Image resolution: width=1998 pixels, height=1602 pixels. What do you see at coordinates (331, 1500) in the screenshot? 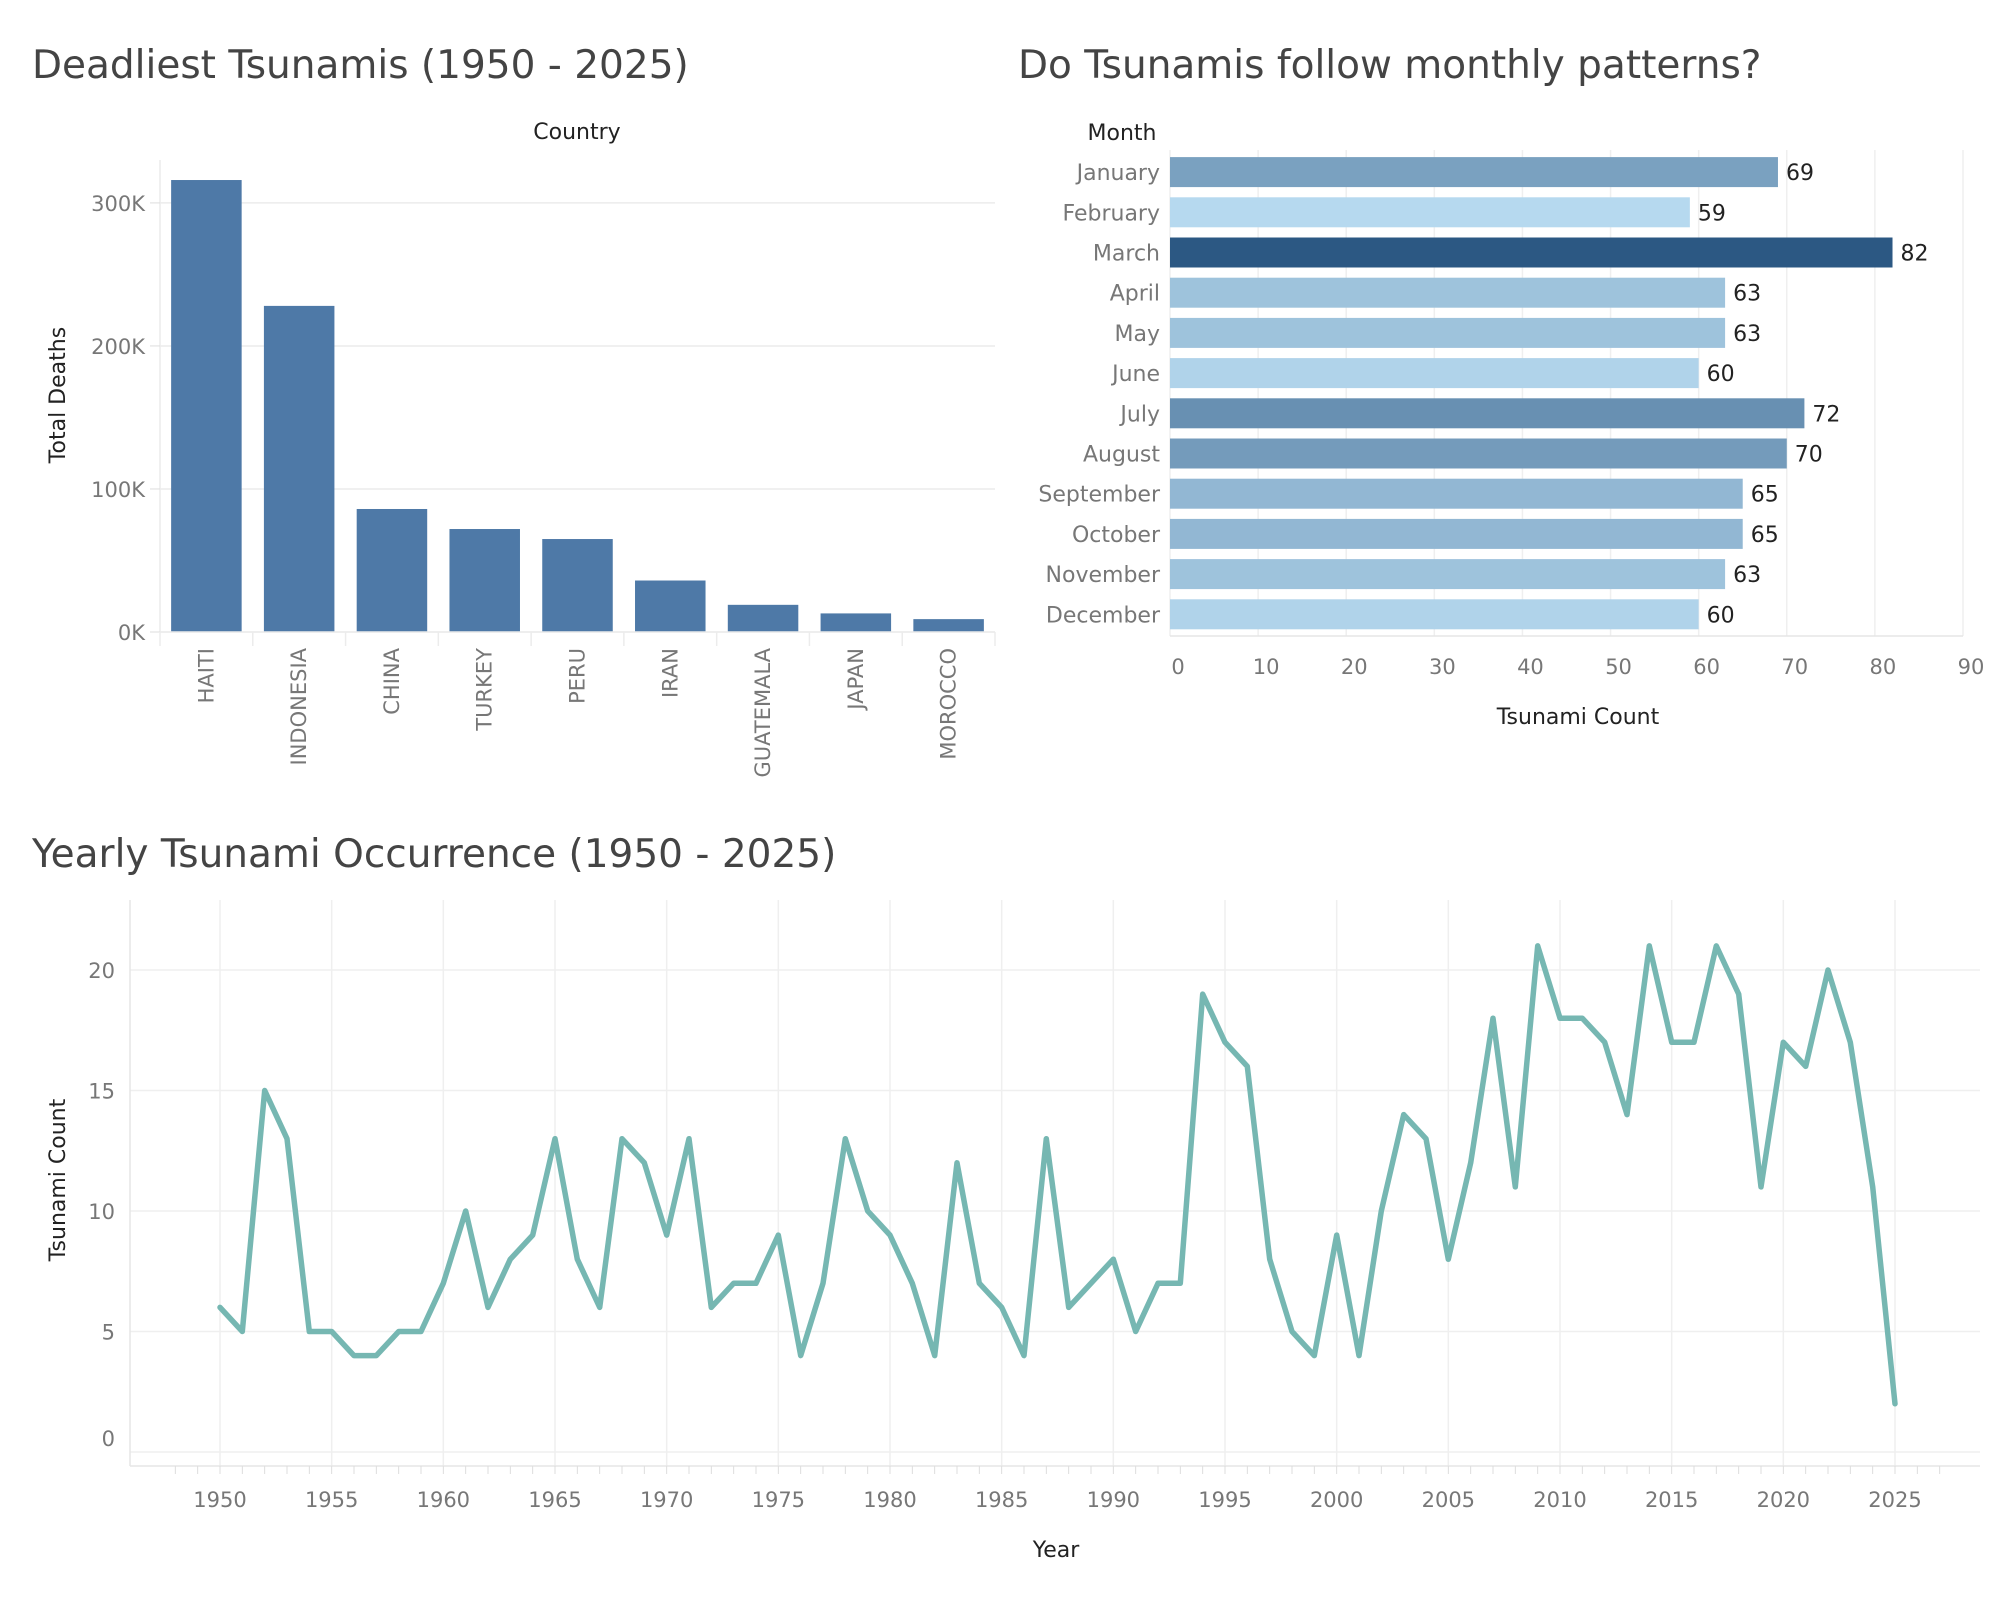
I see `yearly-x-tick-label: 1955` at bounding box center [331, 1500].